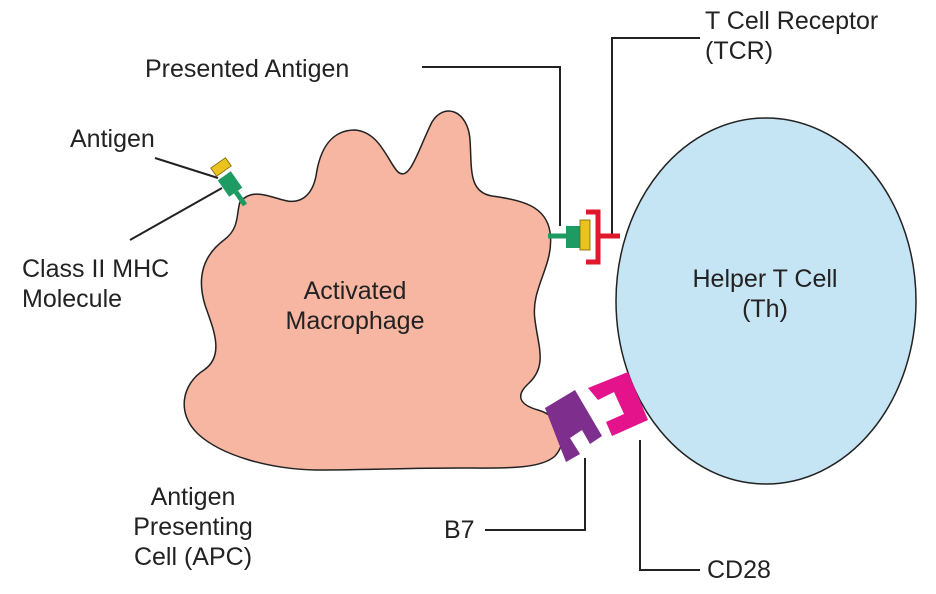  What do you see at coordinates (459, 530) in the screenshot?
I see `b7-label: B7` at bounding box center [459, 530].